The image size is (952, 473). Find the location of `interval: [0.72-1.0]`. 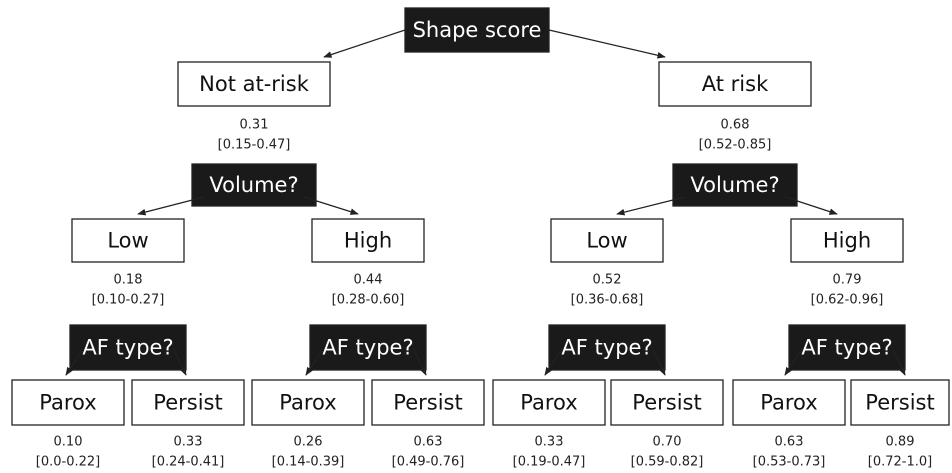

interval: [0.72-1.0] is located at coordinates (900, 462).